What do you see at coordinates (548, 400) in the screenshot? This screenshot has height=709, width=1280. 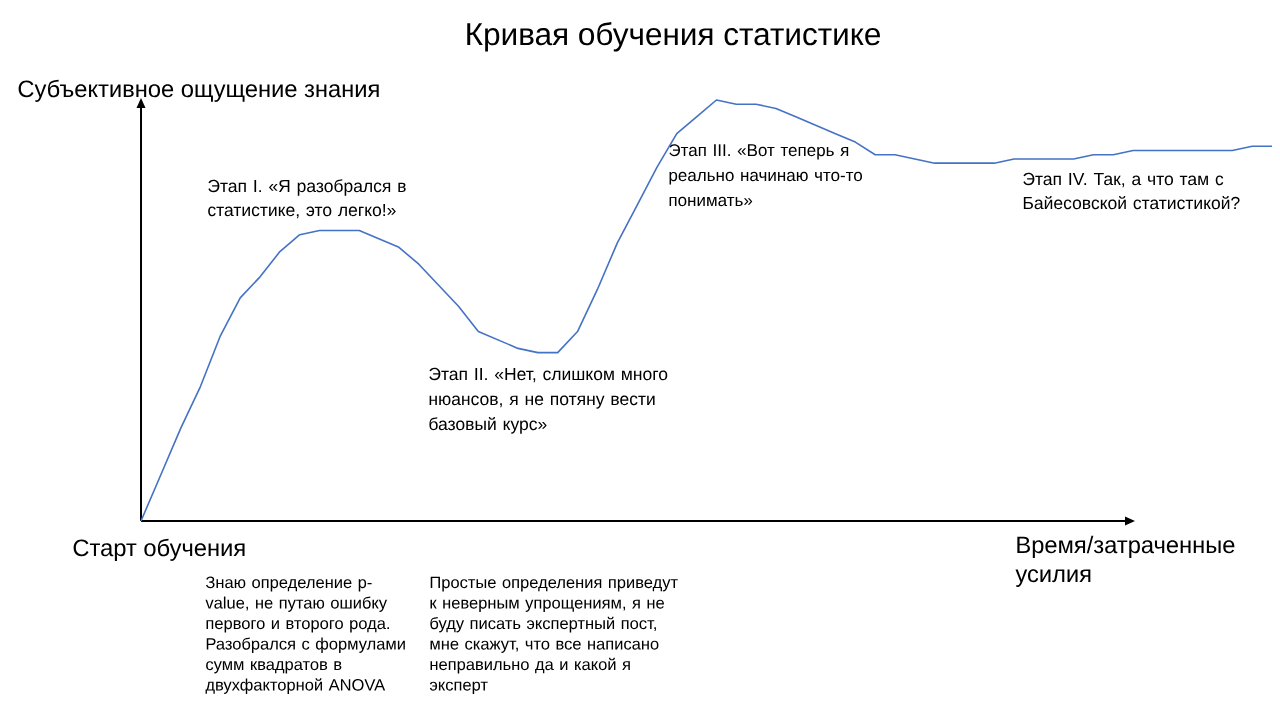 I see `annotation: Этап II. «Нет, слишком много нюансов, я не потяну вести базовый курс»` at bounding box center [548, 400].